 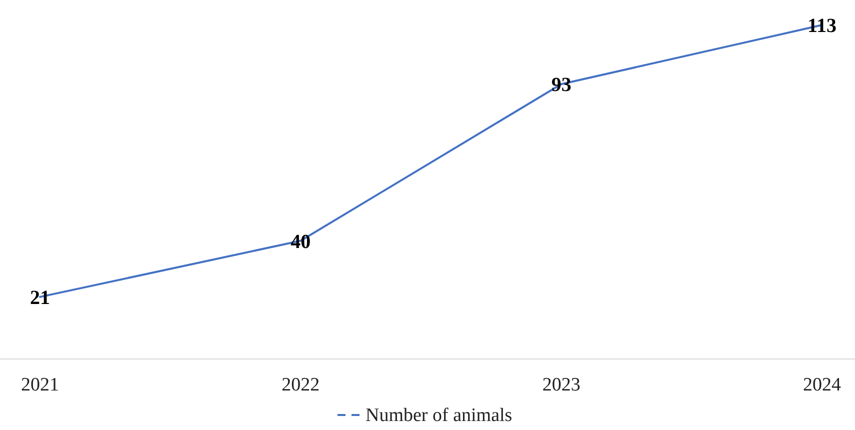 I want to click on data-label: 113, so click(x=822, y=26).